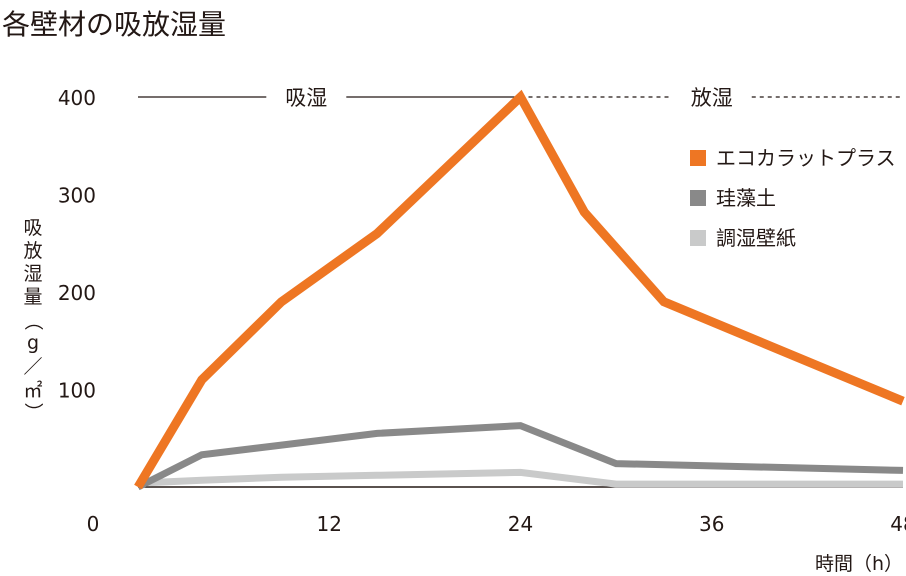  I want to click on y-axis-label: 吸 放 湿 量 （ g ／ ㎡ ）, so click(33, 319).